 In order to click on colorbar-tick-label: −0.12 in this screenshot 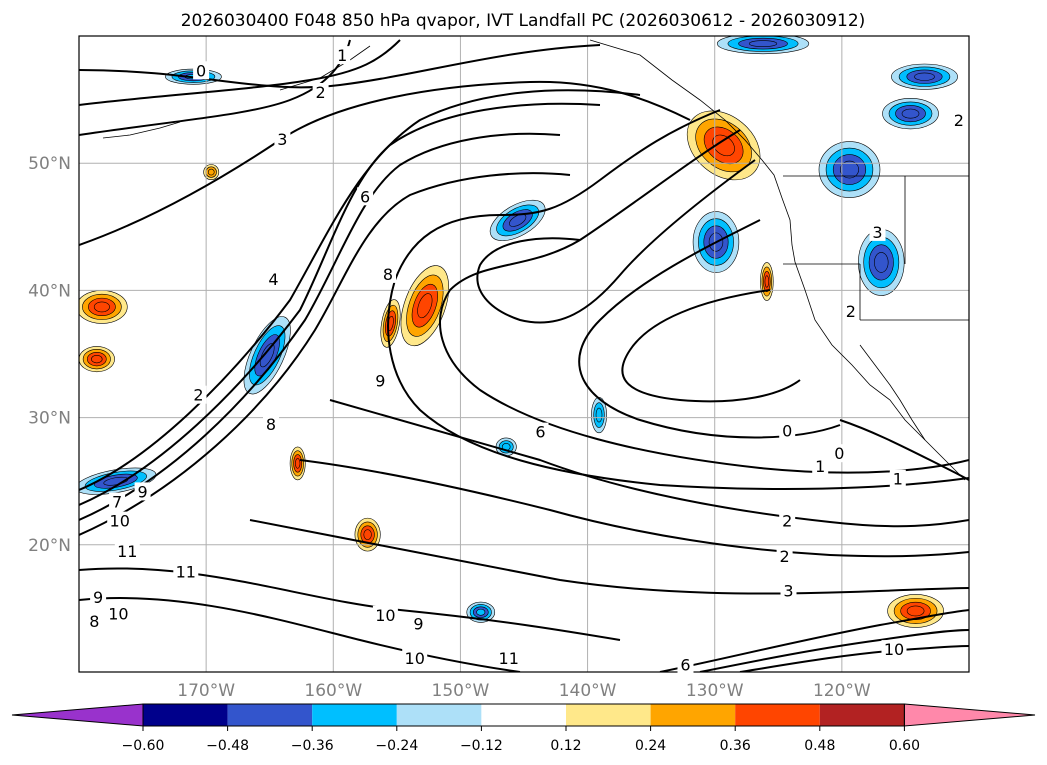, I will do `click(481, 746)`.